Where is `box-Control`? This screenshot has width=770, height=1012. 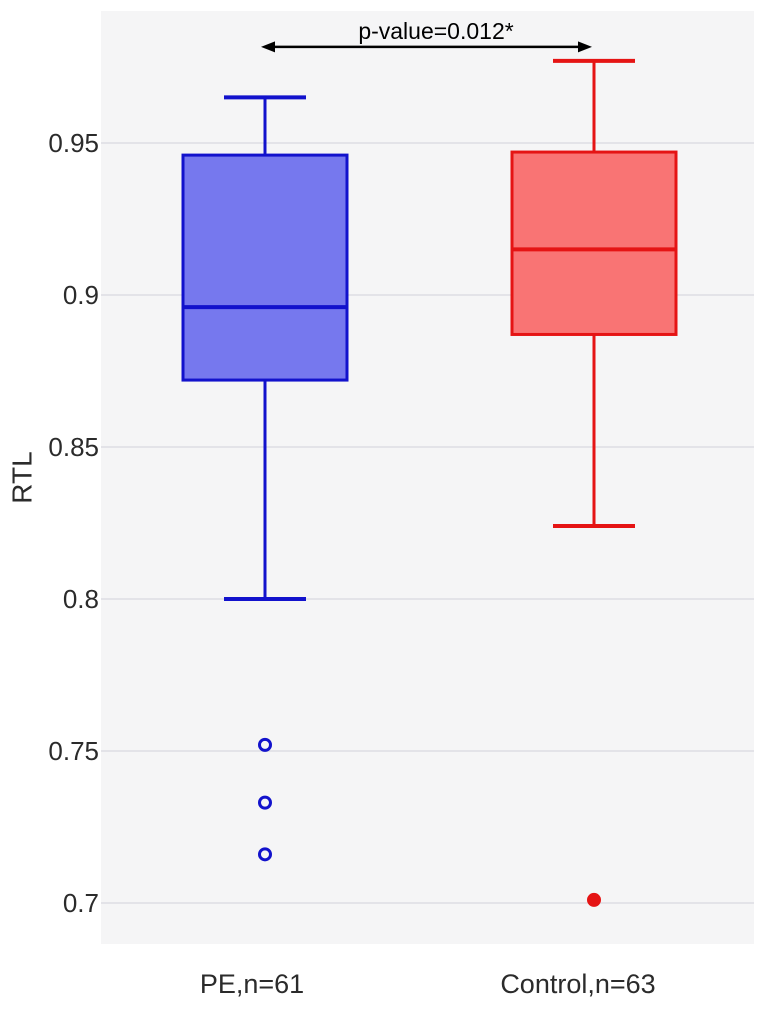
box-Control is located at coordinates (594, 243).